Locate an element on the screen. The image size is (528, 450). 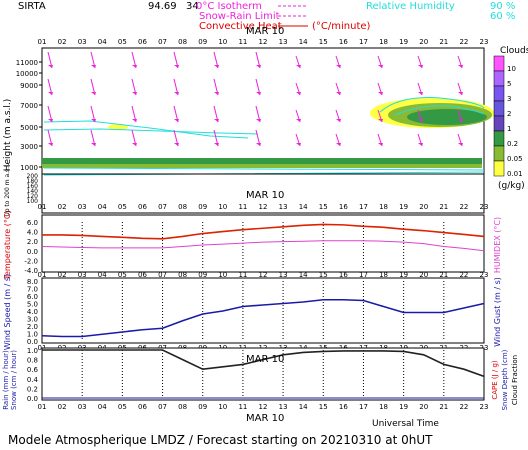
hour-tick-label: 10 is located at coordinates (222, 42).